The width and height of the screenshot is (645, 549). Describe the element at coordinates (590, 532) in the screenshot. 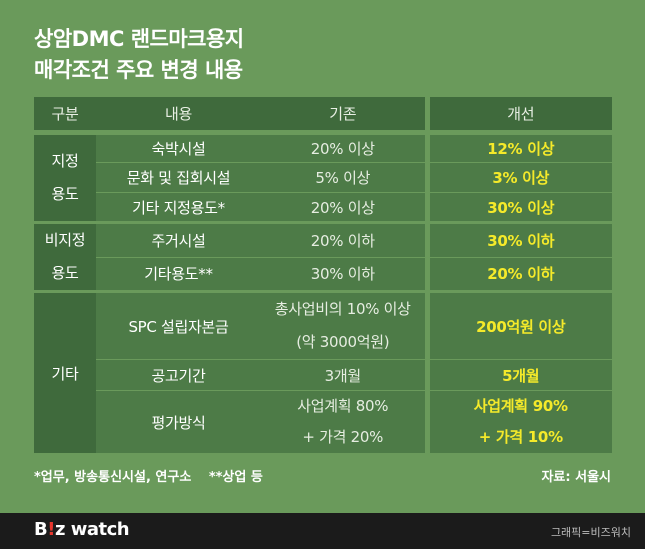

I see `graphic-credit: 그래픽=비즈워치` at that location.